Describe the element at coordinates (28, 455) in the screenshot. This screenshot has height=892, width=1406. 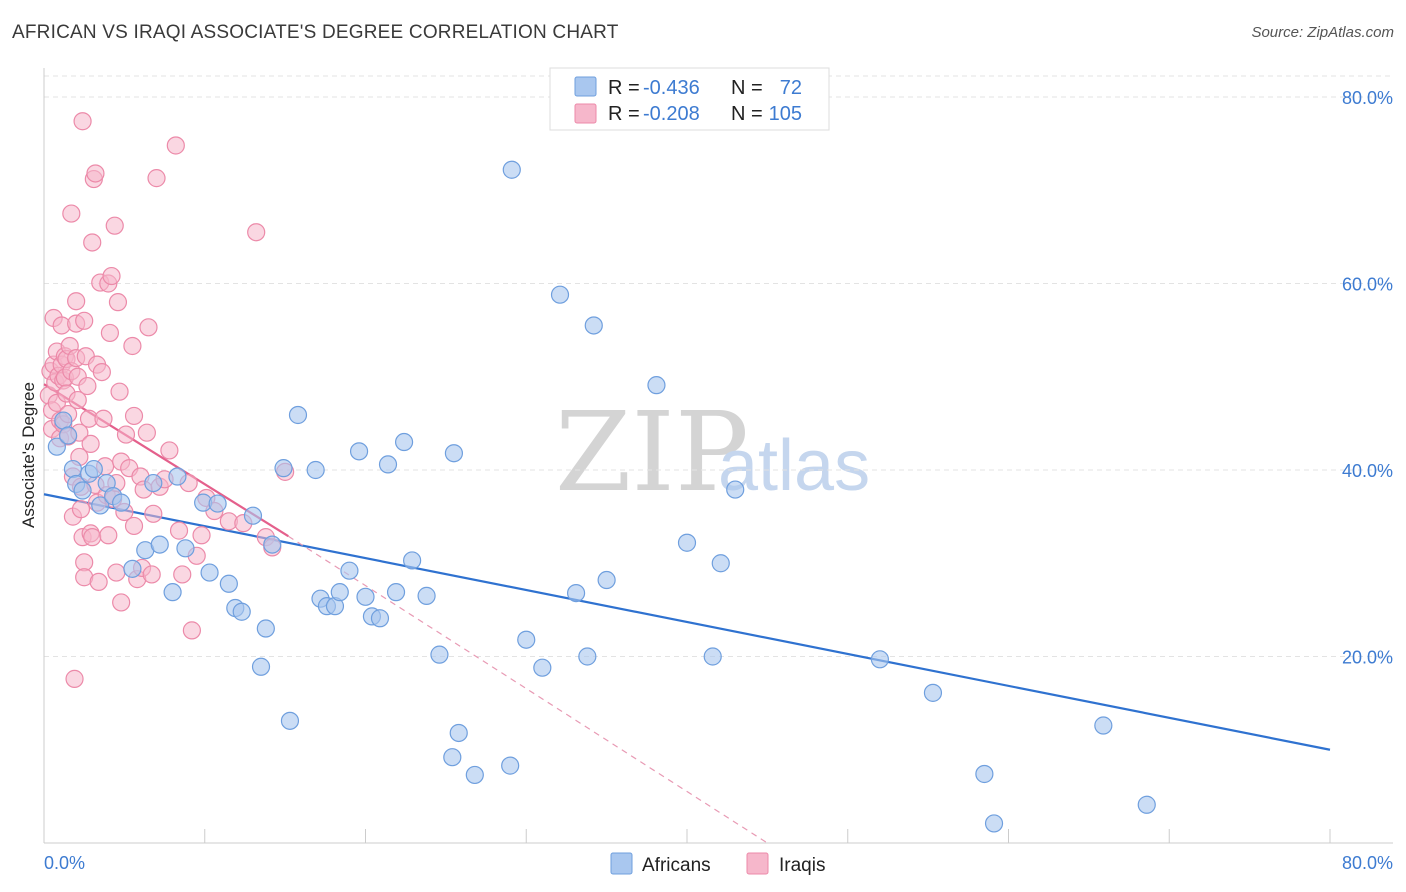
I see `y-axis-label: Associate's Degree` at that location.